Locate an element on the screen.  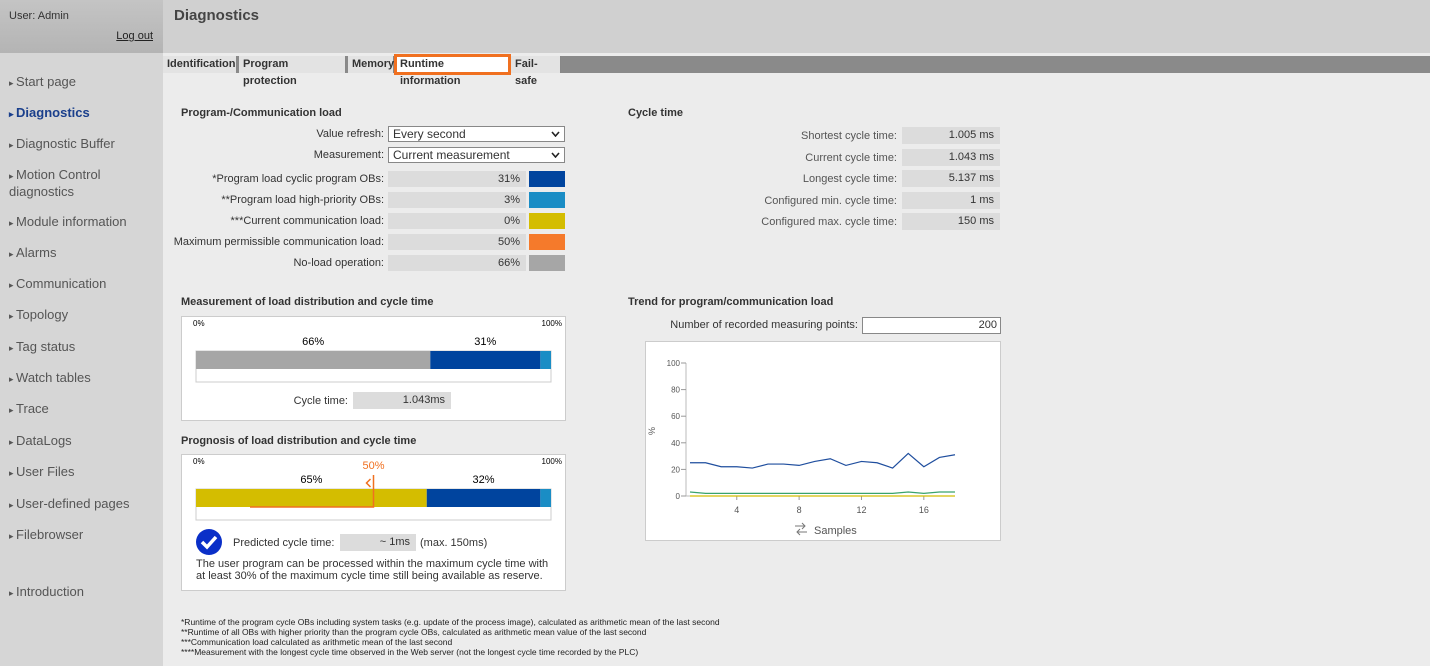
field-label: Configured max. cycle time: is located at coordinates (829, 222).